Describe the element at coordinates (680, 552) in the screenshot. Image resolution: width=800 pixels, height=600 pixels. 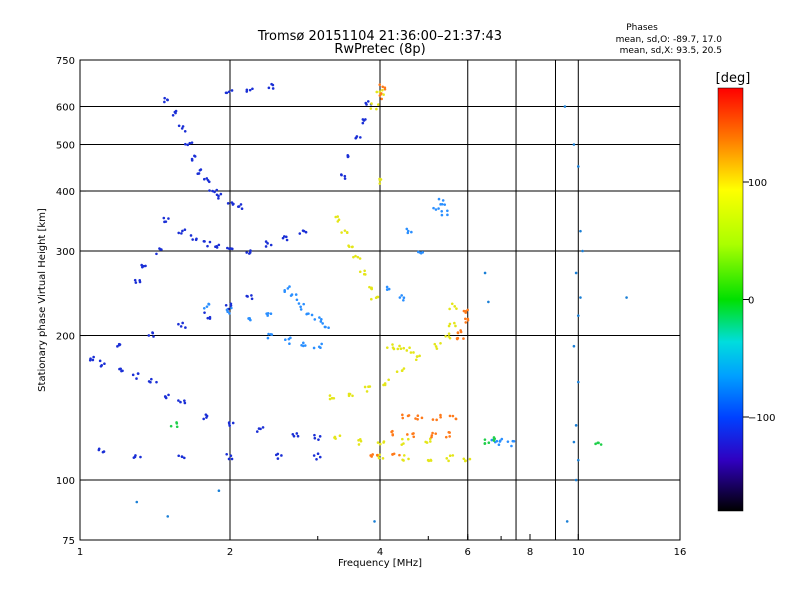
I see `x-tick-label: 16` at that location.